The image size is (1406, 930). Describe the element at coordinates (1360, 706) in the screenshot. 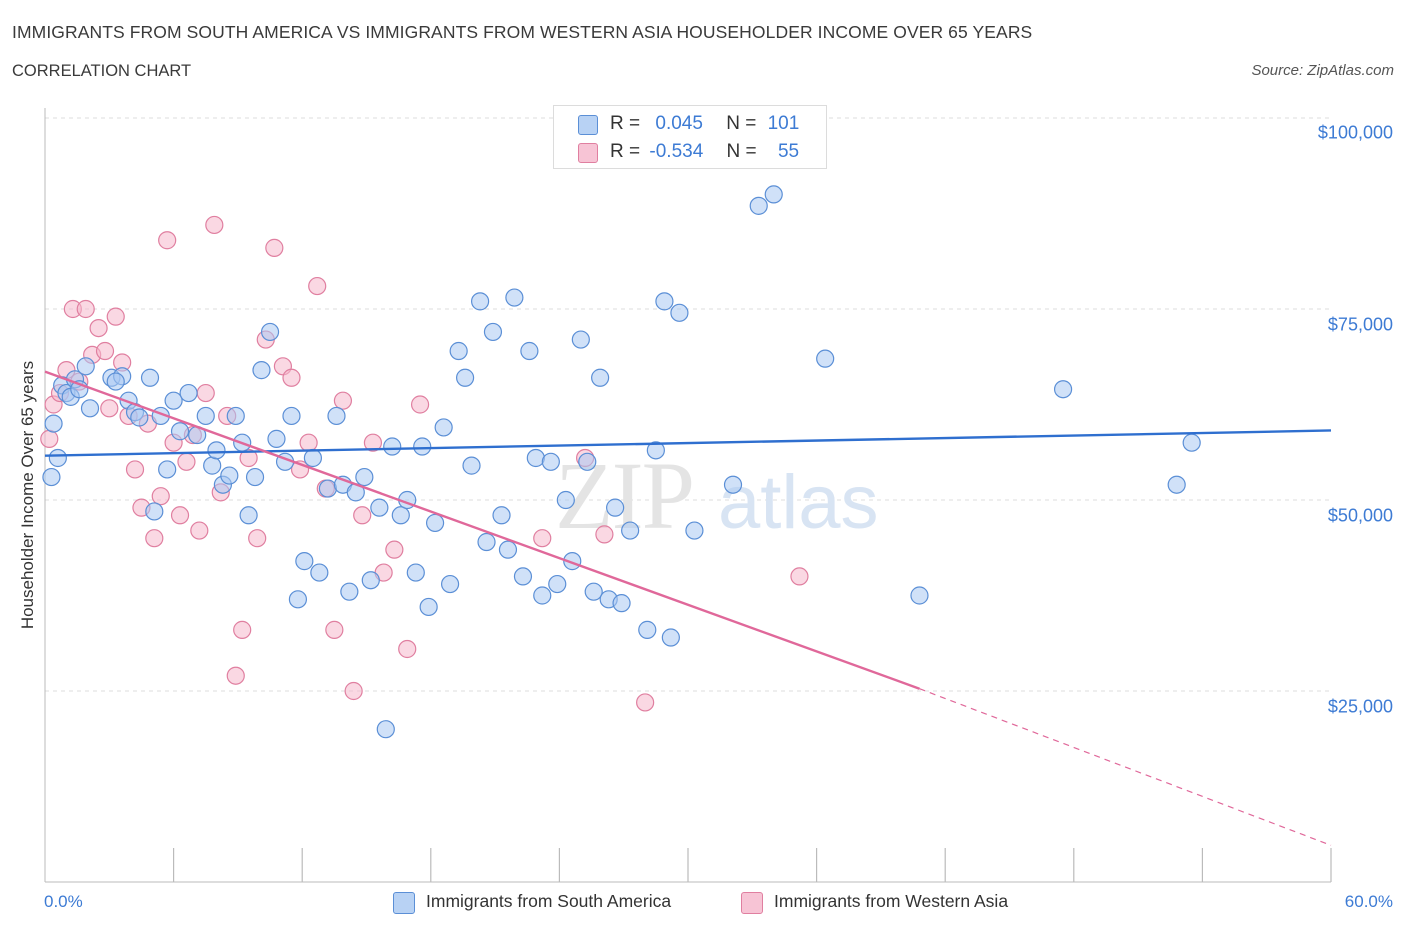

I see `y-tick-label: $25,000` at that location.